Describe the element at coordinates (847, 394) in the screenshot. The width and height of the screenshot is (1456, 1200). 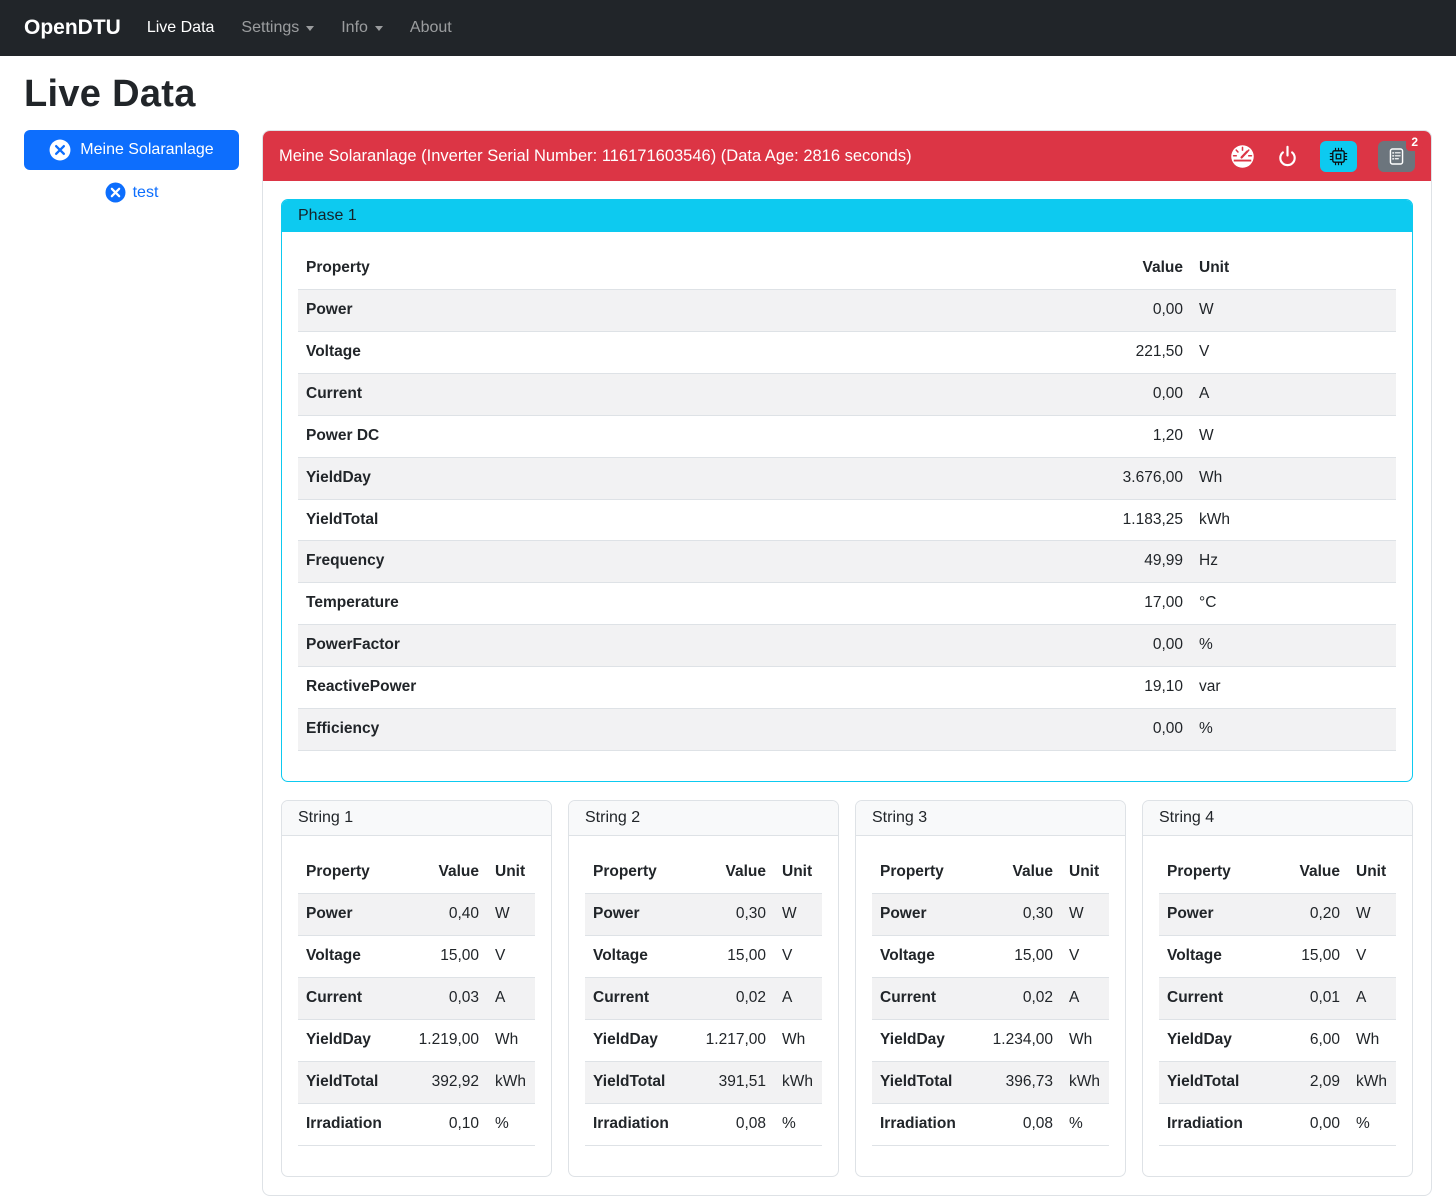
I see `table-row: Current 0,00 A` at that location.